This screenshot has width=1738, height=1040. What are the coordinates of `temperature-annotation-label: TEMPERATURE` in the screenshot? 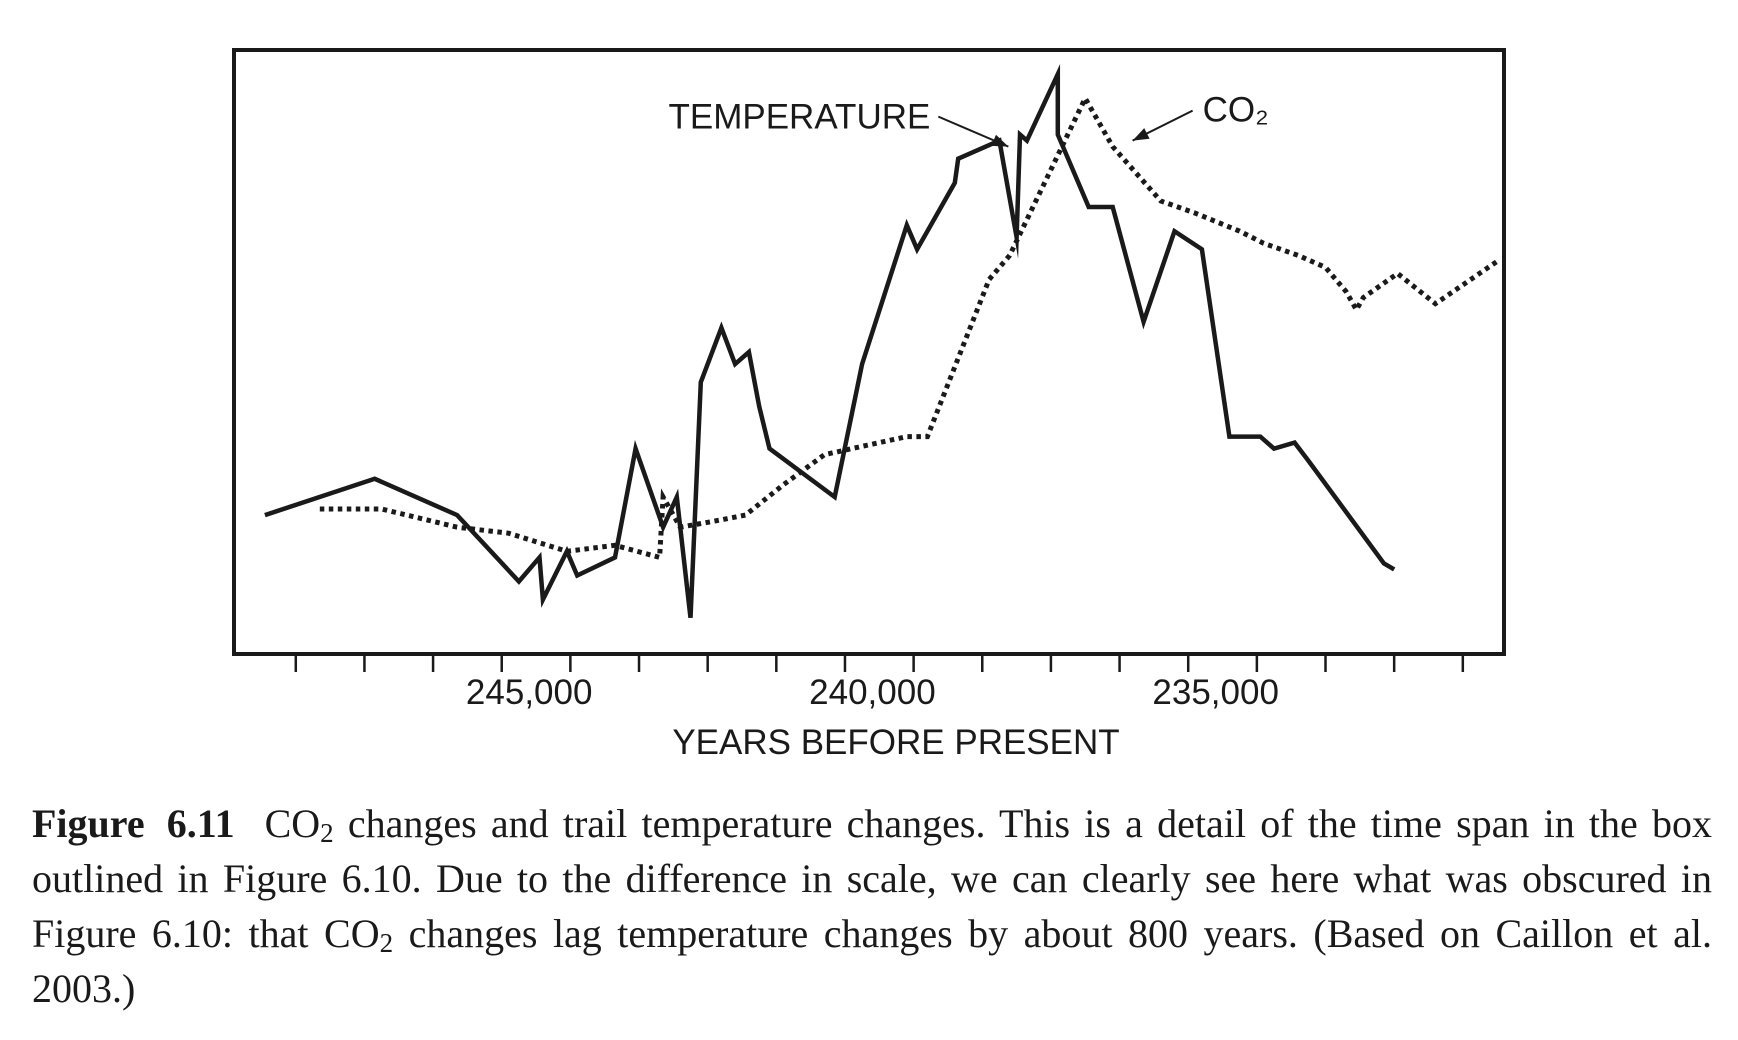 It's located at (799, 117).